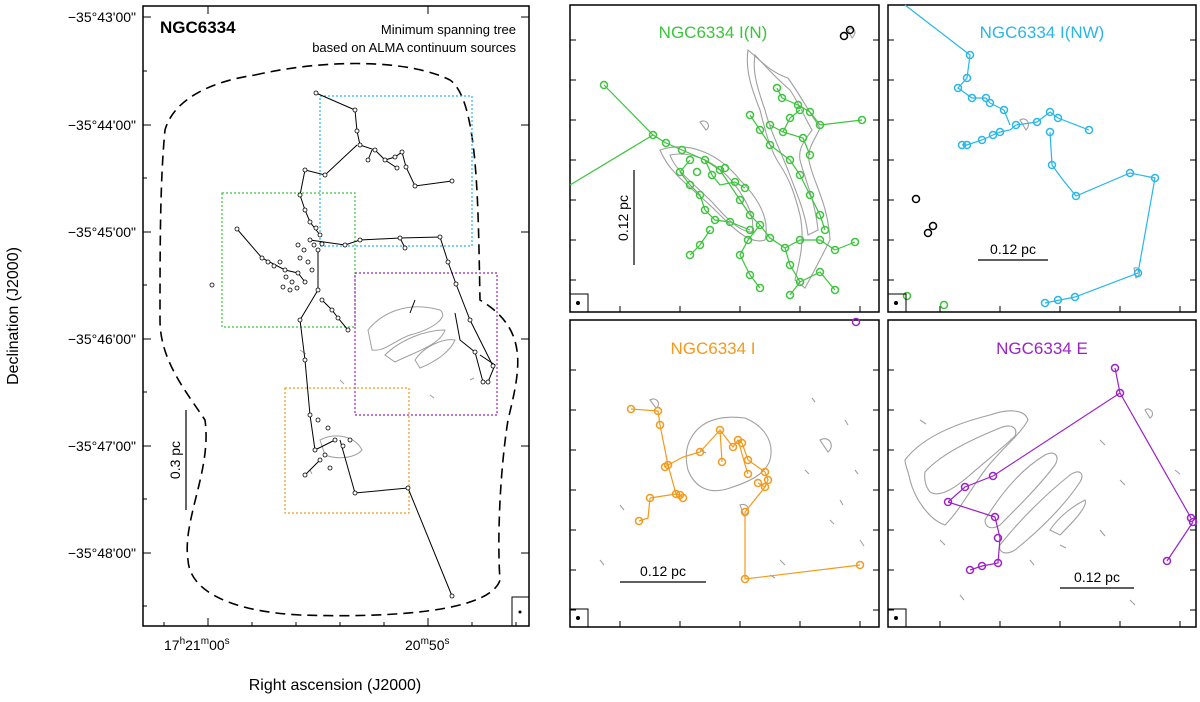 This screenshot has width=1200, height=702. What do you see at coordinates (724, 158) in the screenshot?
I see `subpanel-n: NGC6334 I(N)` at bounding box center [724, 158].